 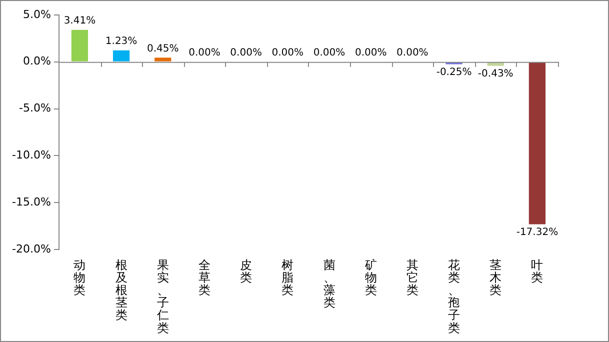 I want to click on x-tick-label: 叶类, so click(x=537, y=271).